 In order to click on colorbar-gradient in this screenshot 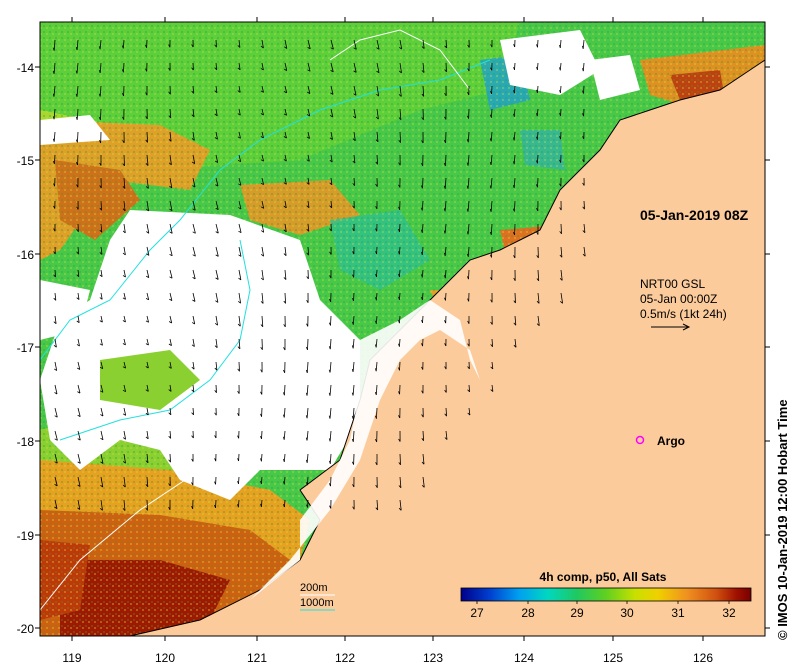, I will do `click(606, 594)`.